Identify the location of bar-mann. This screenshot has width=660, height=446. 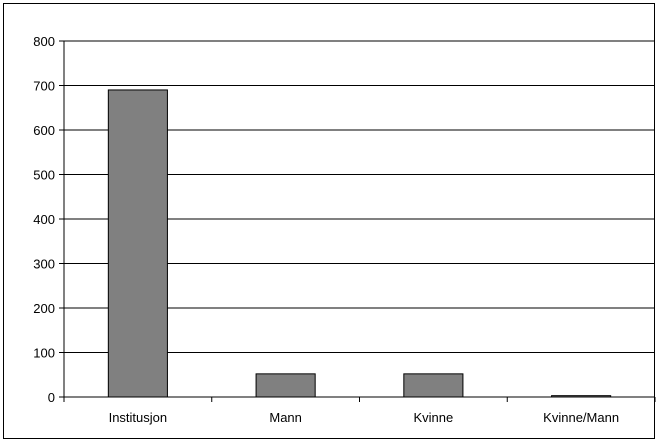
(285, 385).